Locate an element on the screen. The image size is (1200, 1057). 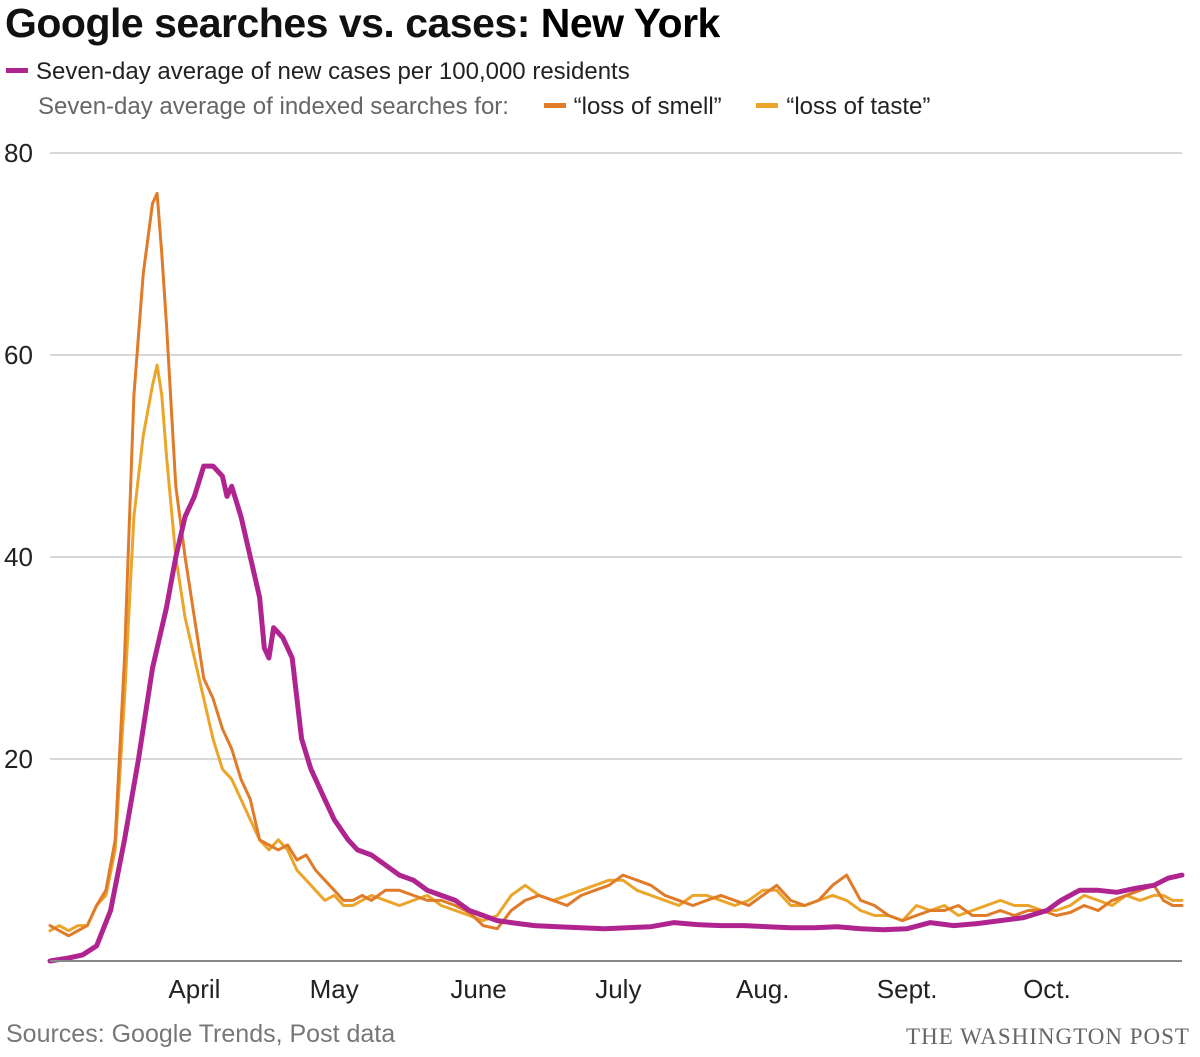
x-tick-label: May is located at coordinates (334, 989).